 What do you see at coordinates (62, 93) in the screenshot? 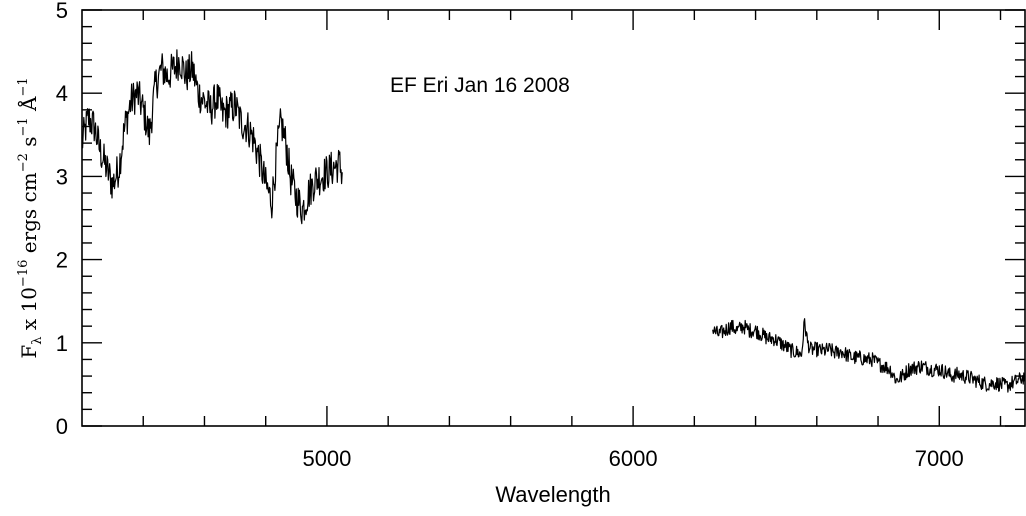
I see `y-tick-label: 4` at bounding box center [62, 93].